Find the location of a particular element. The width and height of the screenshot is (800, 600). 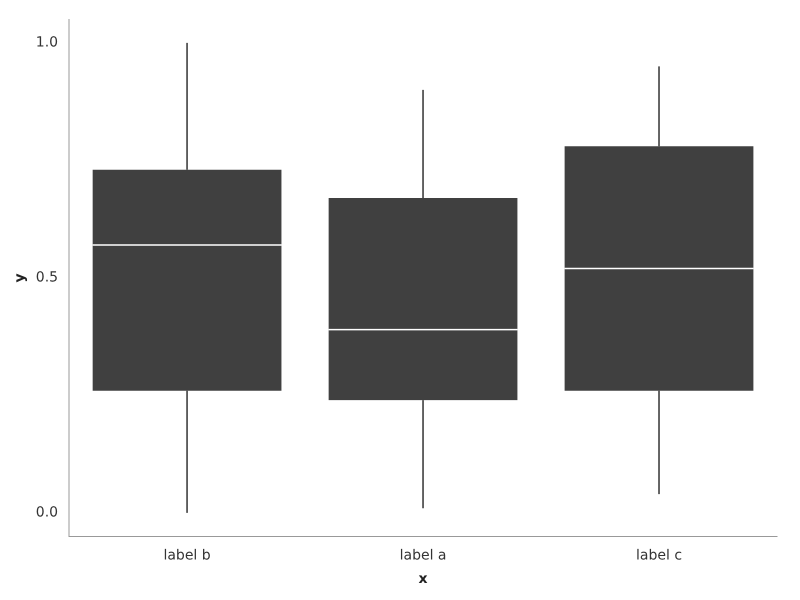

x-tick-label: label a is located at coordinates (423, 555).